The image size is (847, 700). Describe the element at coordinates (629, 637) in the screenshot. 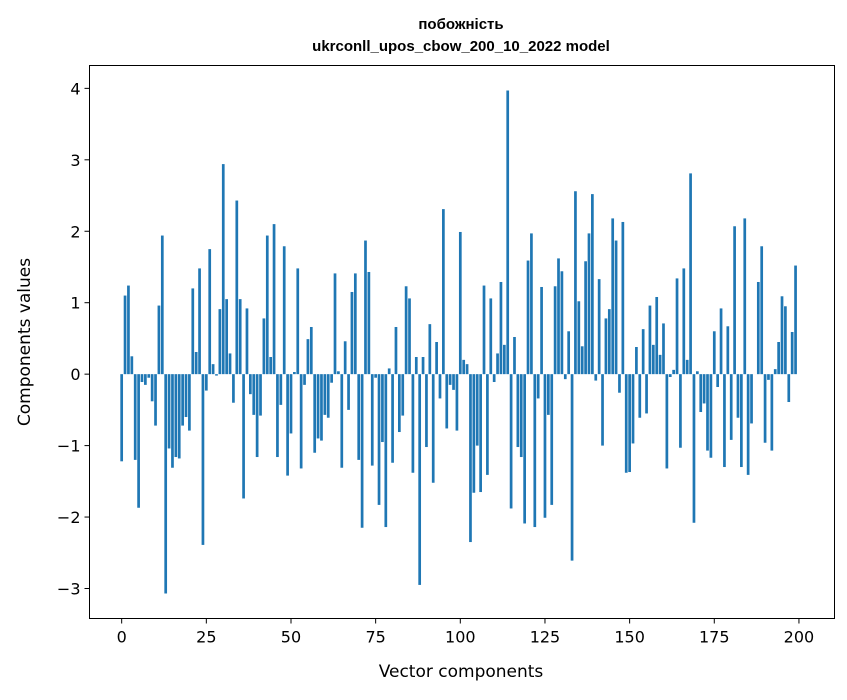

I see `x-tick-label: 150` at that location.